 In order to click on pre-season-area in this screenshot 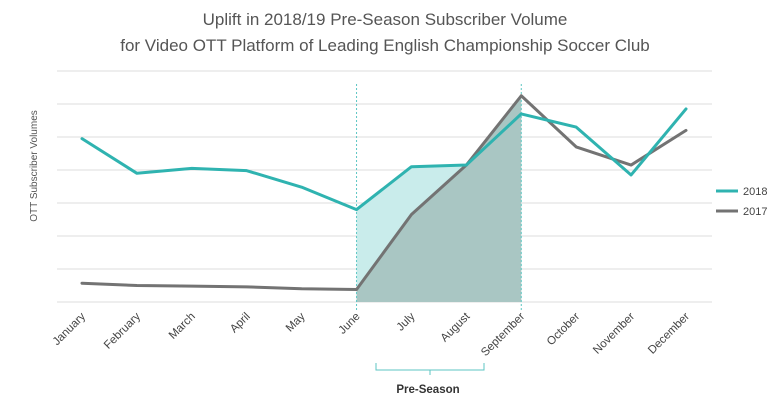, I will do `click(439, 197)`.